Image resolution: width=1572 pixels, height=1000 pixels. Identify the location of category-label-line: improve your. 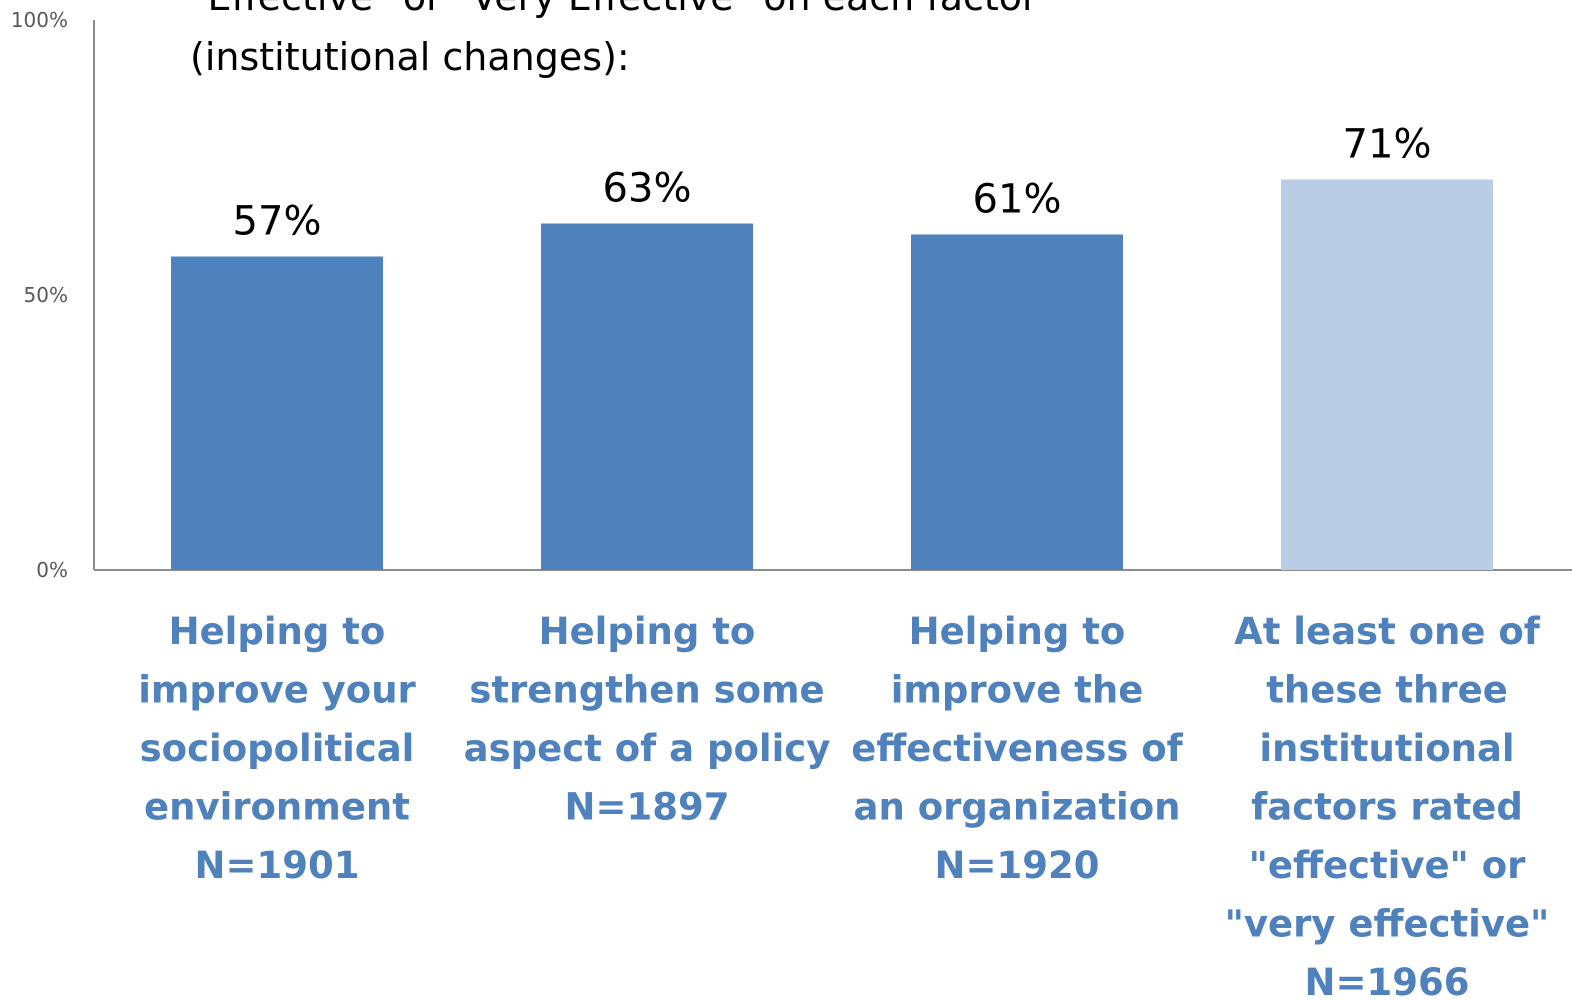
(277, 690).